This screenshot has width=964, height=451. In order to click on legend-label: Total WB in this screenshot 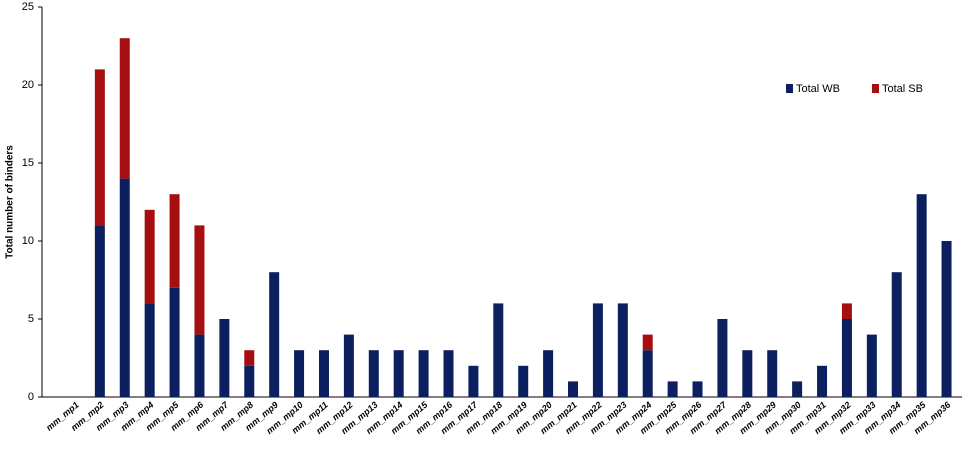, I will do `click(818, 89)`.